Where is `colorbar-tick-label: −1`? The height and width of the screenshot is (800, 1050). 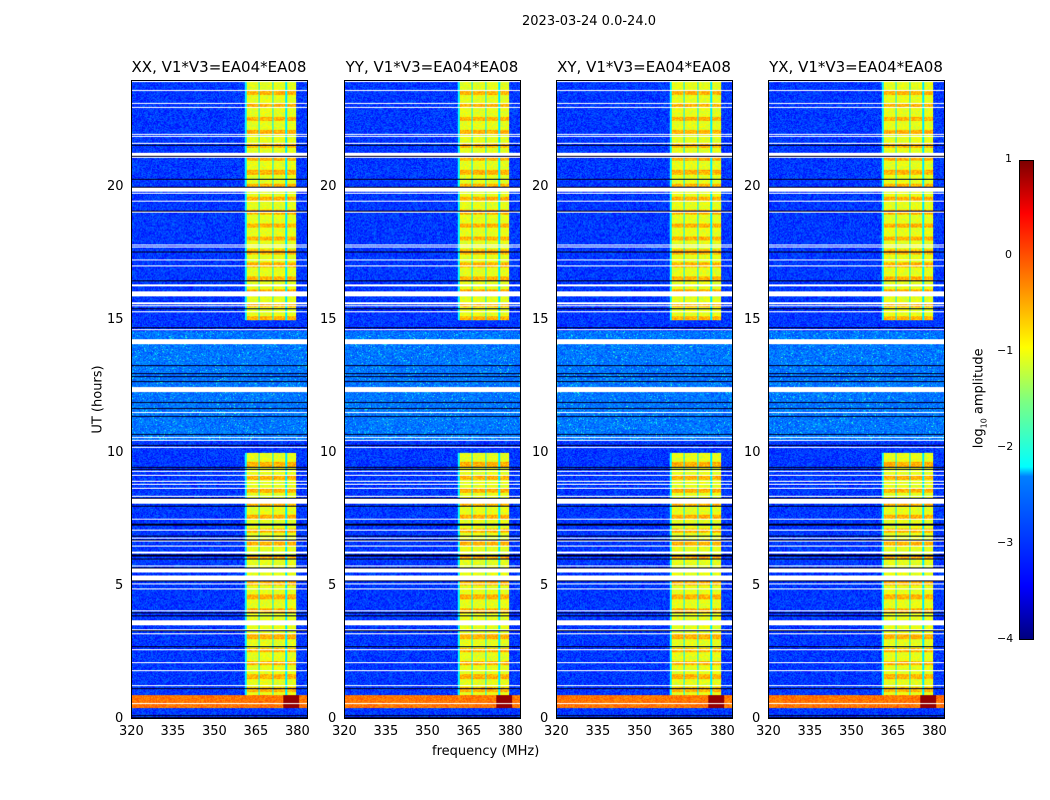
colorbar-tick-label: −1 is located at coordinates (1005, 350).